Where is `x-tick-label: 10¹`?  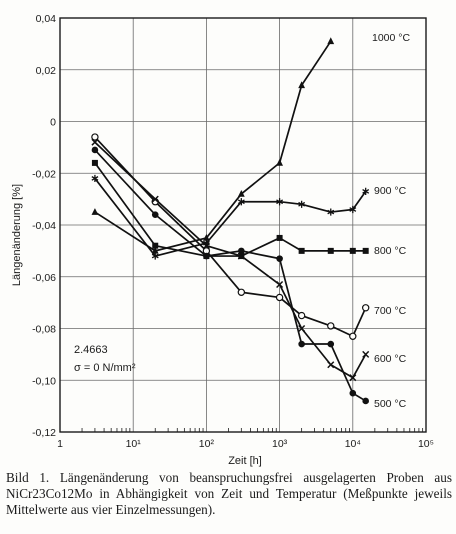
x-tick-label: 10¹ is located at coordinates (134, 444).